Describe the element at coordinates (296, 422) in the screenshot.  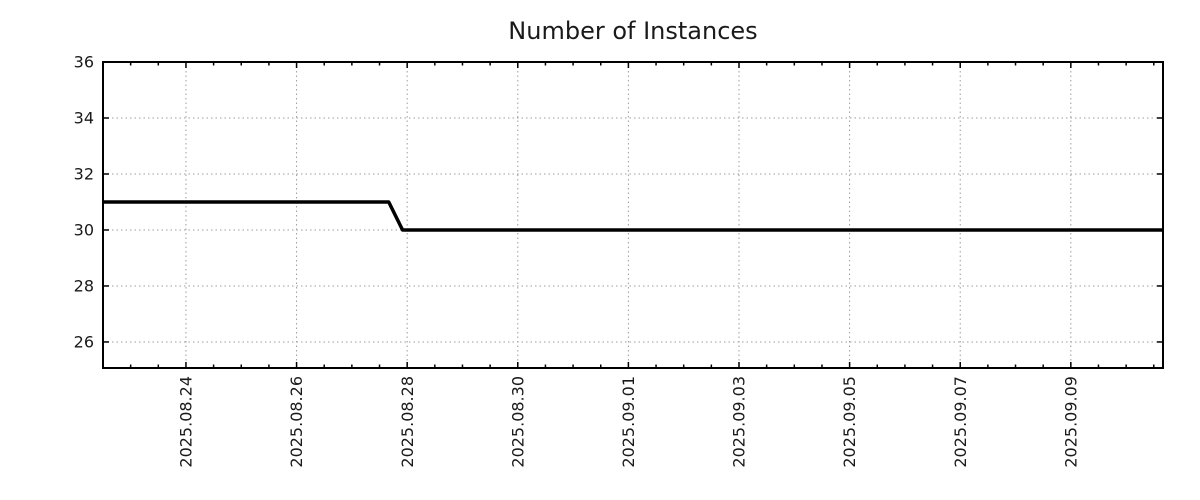
I see `x-axis-label: 2025.08.26` at that location.